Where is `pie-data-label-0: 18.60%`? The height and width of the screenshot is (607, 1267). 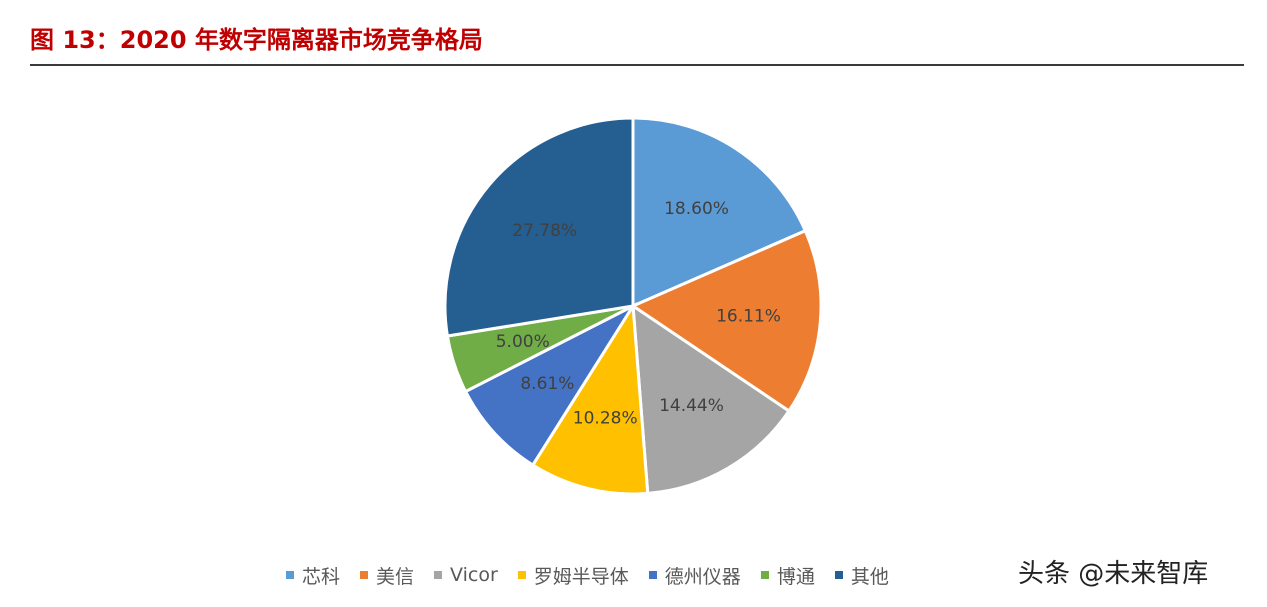
pie-data-label-0: 18.60% is located at coordinates (696, 209).